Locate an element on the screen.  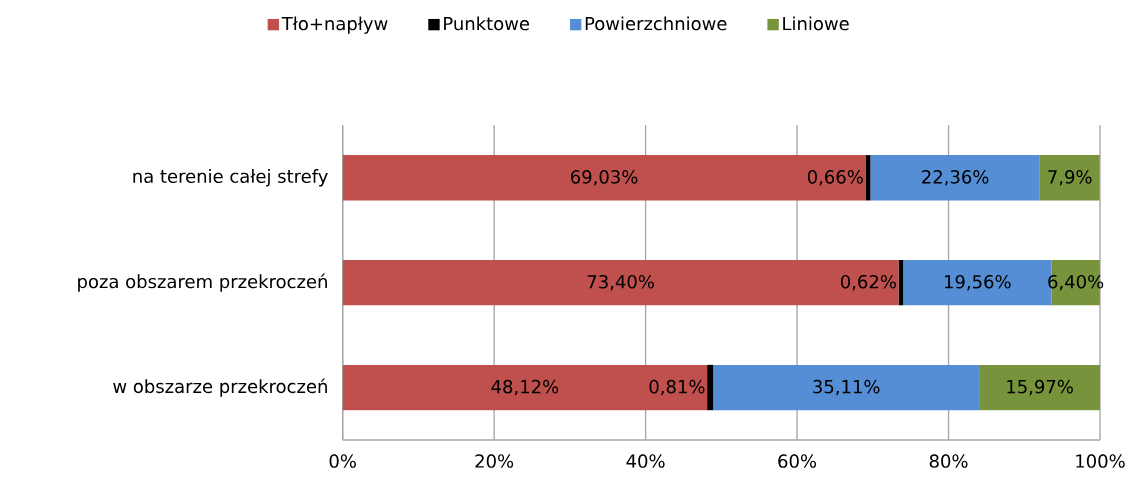
data-label: 0,62% is located at coordinates (868, 282).